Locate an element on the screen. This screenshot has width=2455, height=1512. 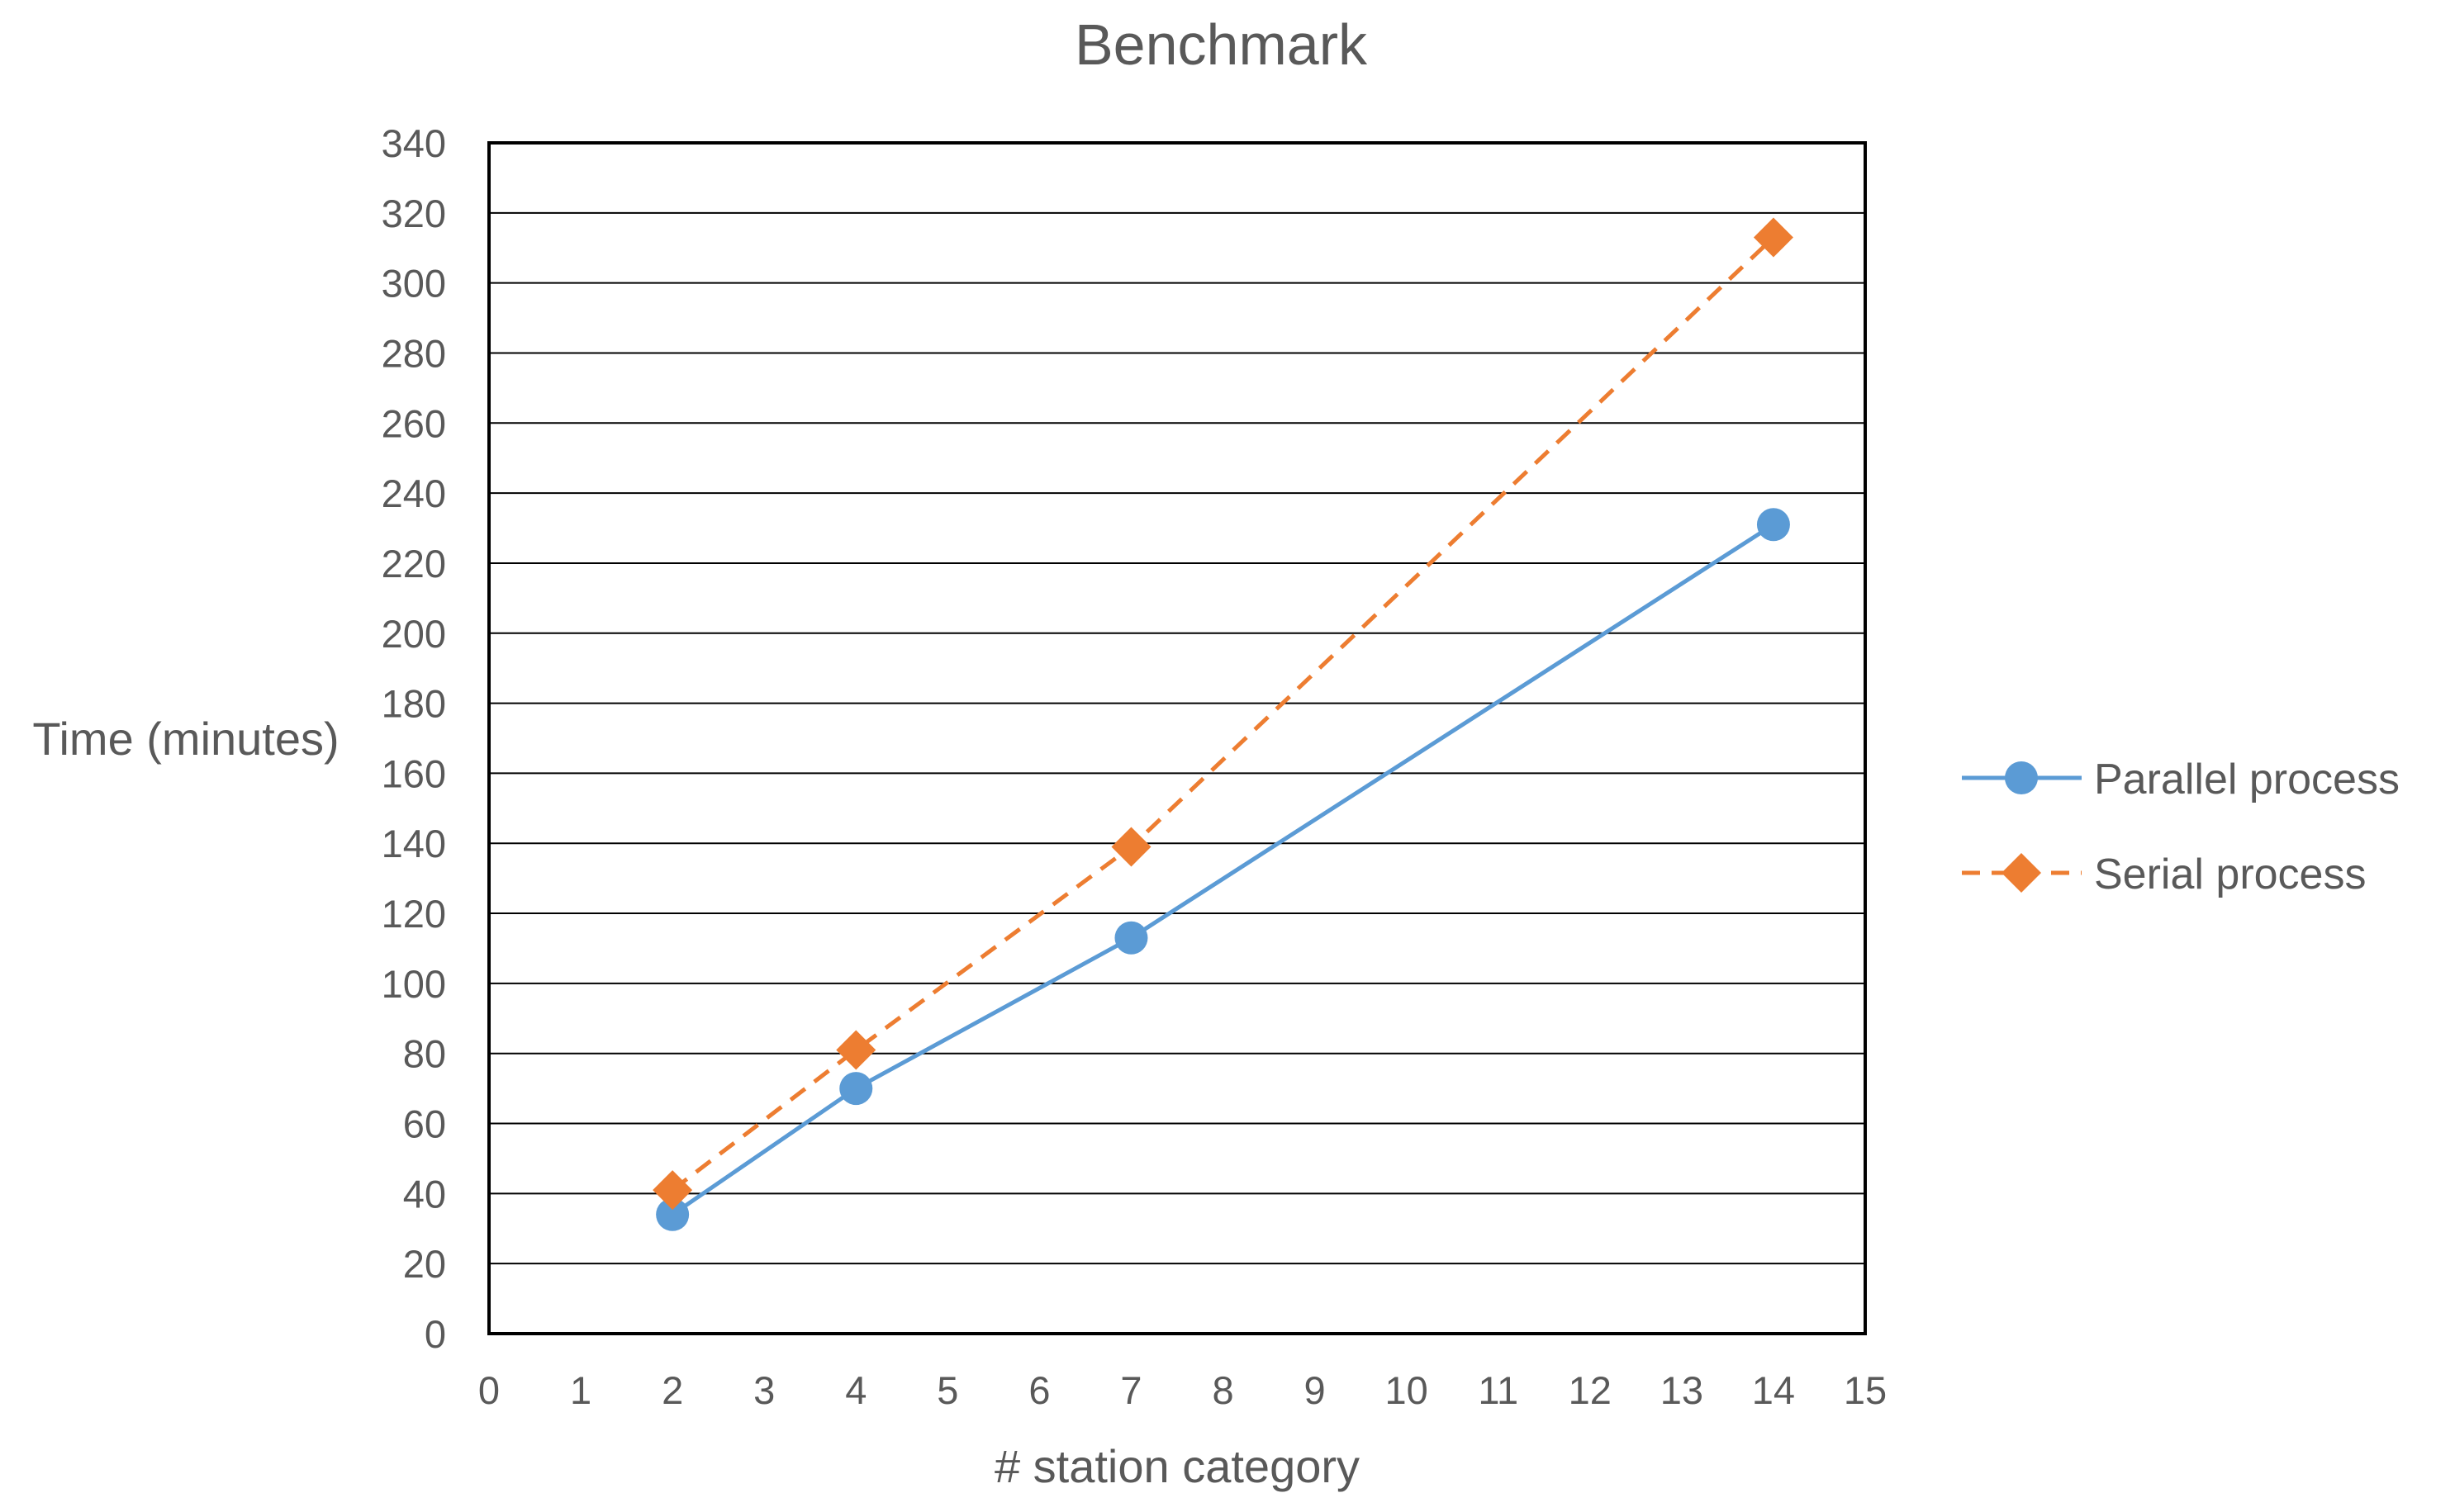
x-tick-label: 7 is located at coordinates (1131, 1390).